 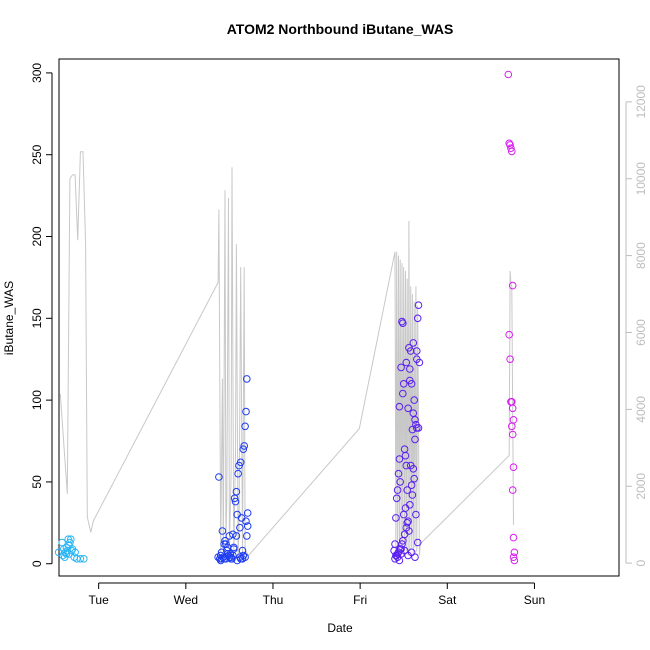 What do you see at coordinates (9, 318) in the screenshot?
I see `y-axis-label: iButane_WAS` at bounding box center [9, 318].